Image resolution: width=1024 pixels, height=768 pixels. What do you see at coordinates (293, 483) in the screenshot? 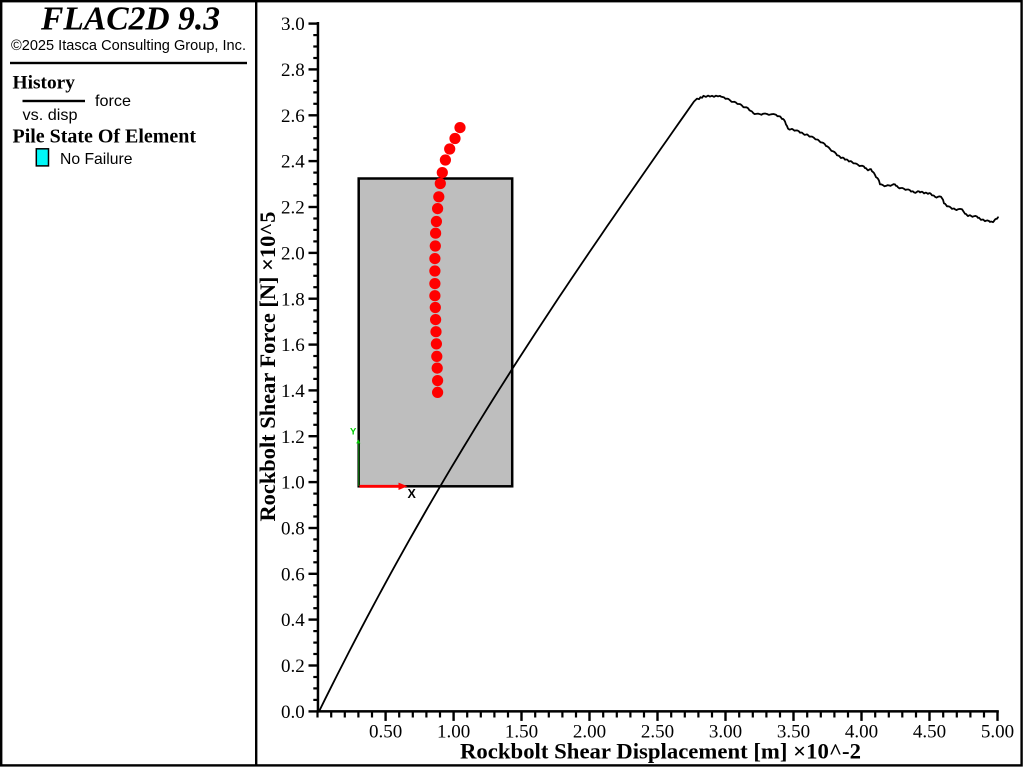
I see `svg-text: 1.0` at bounding box center [293, 483].